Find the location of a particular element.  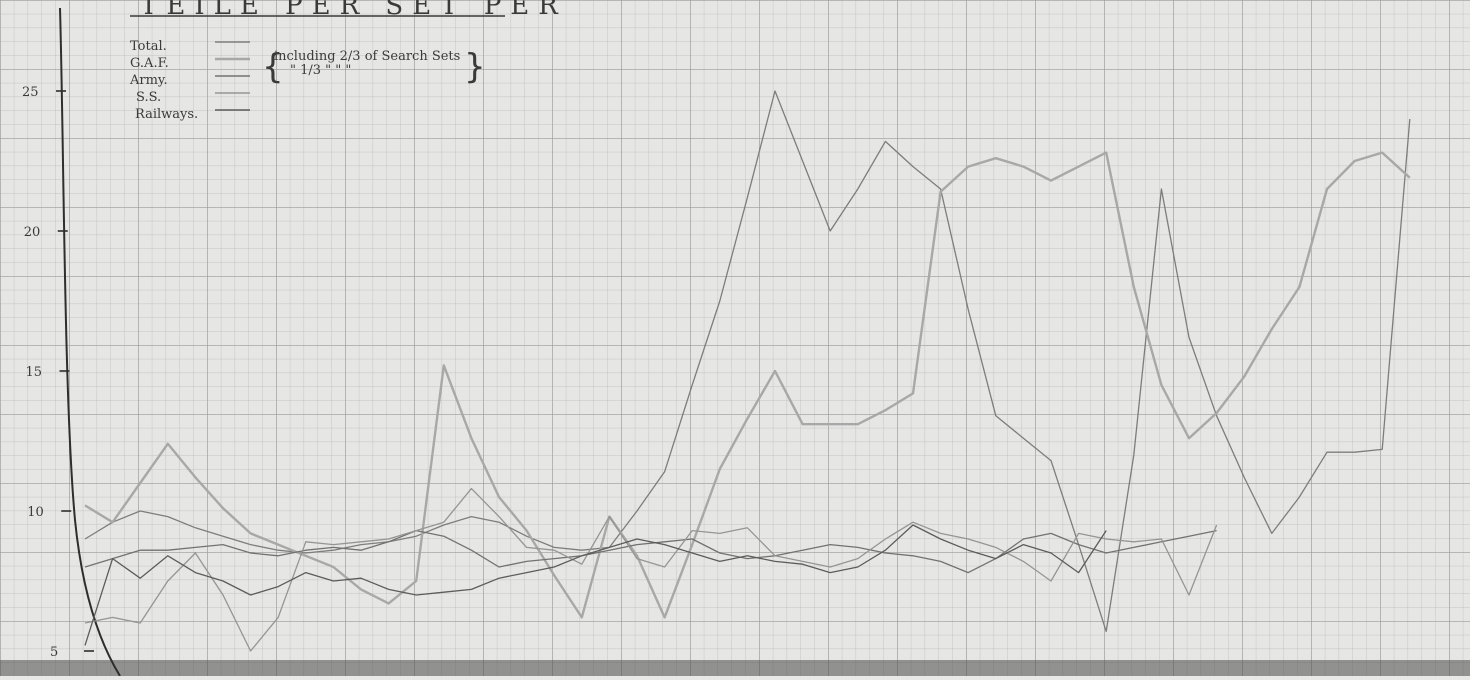

legend-label: Army. is located at coordinates (148, 80).